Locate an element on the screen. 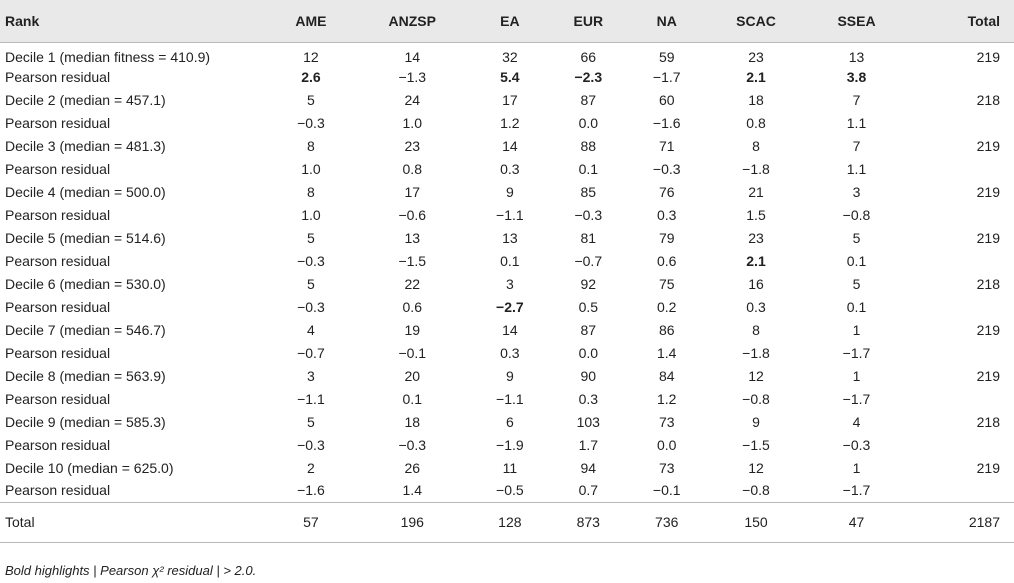  cell-scac: −1.5 is located at coordinates (756, 444).